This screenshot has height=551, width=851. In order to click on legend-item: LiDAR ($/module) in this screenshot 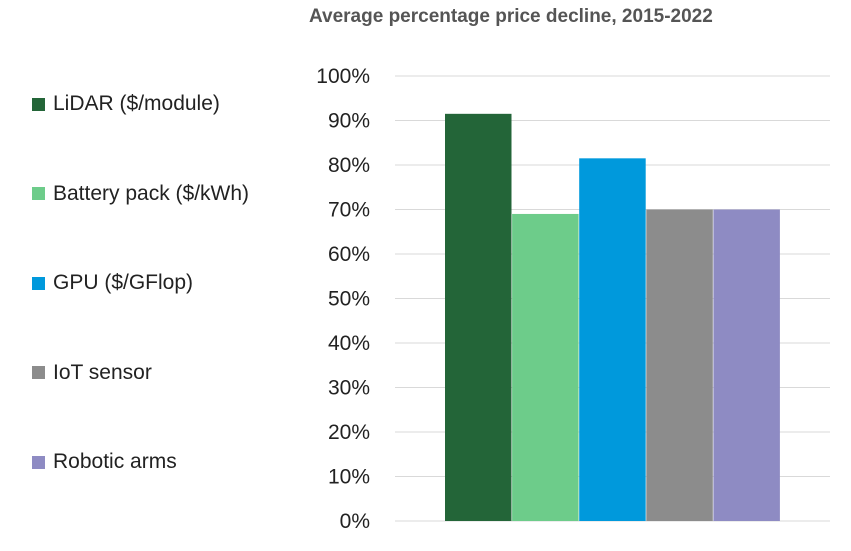, I will do `click(126, 104)`.